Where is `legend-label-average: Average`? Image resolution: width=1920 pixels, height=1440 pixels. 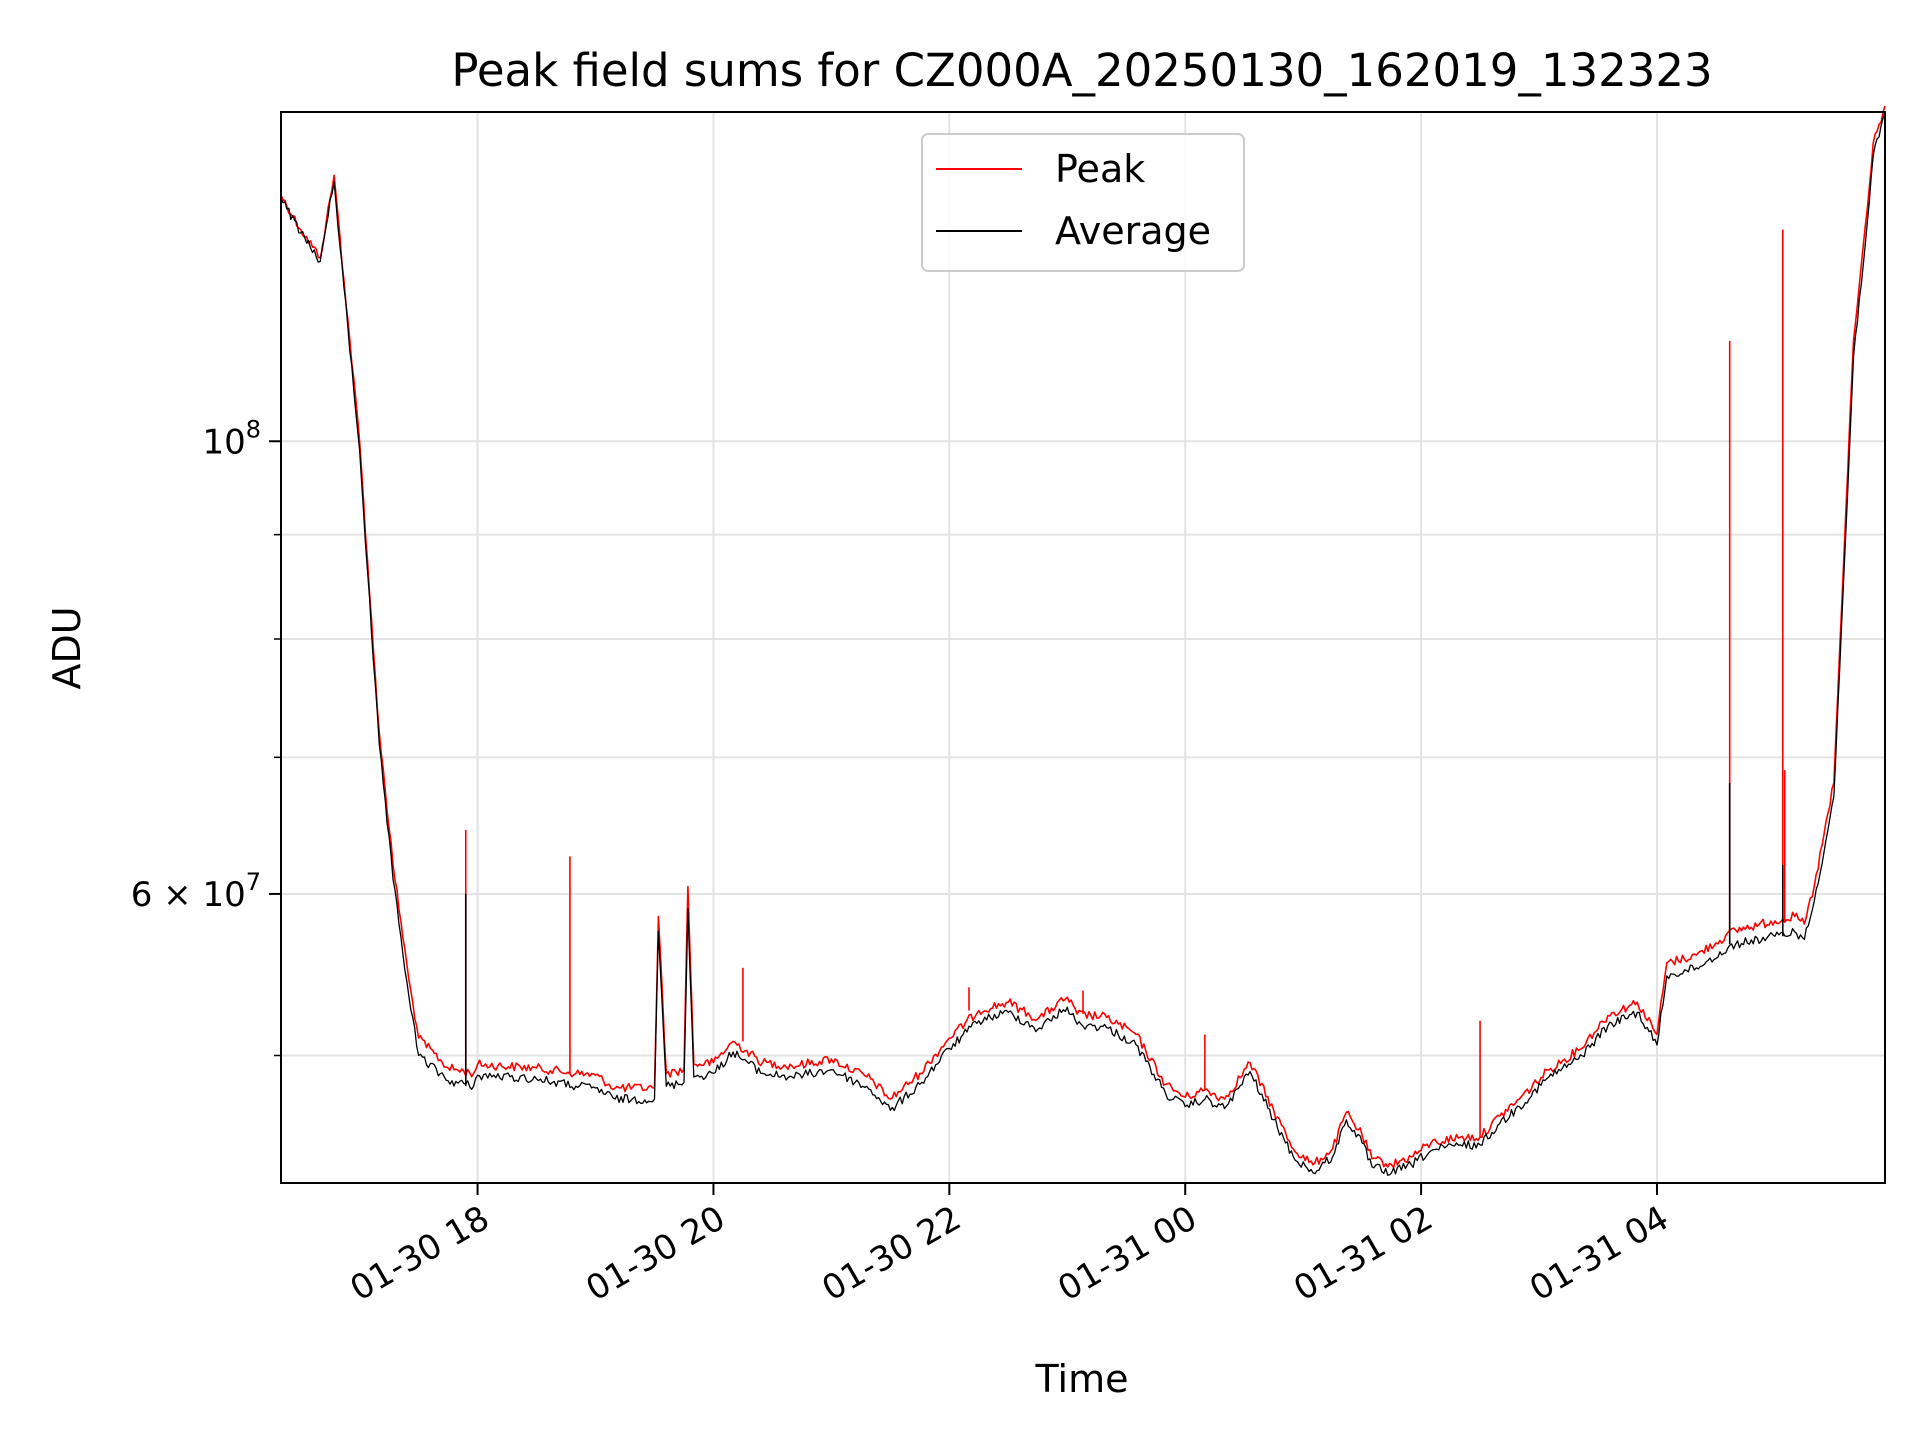 legend-label-average: Average is located at coordinates (1133, 231).